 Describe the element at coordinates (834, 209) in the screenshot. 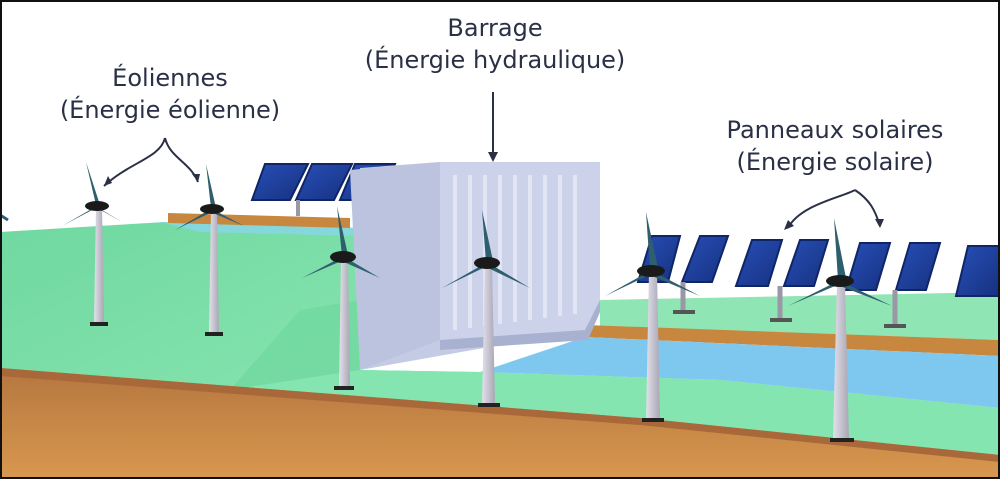

I see `solar-callout-arrows` at that location.